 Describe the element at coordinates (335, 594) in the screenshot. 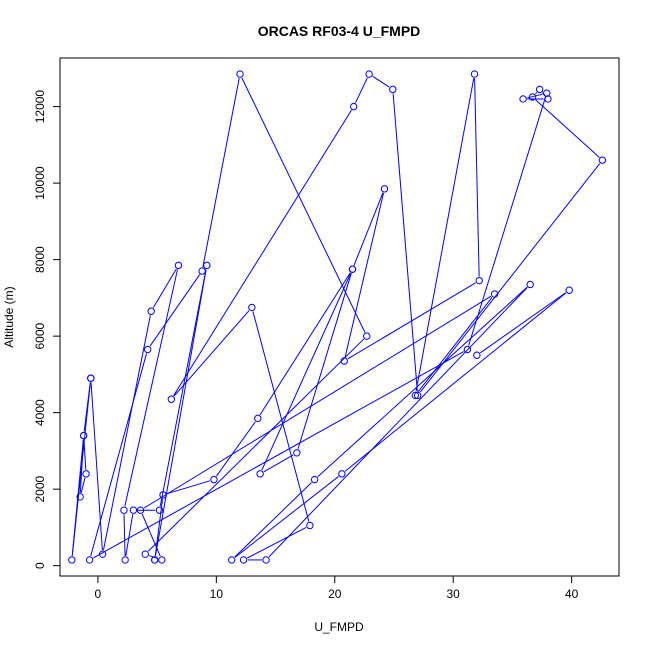

I see `x-tick-label: 20` at that location.